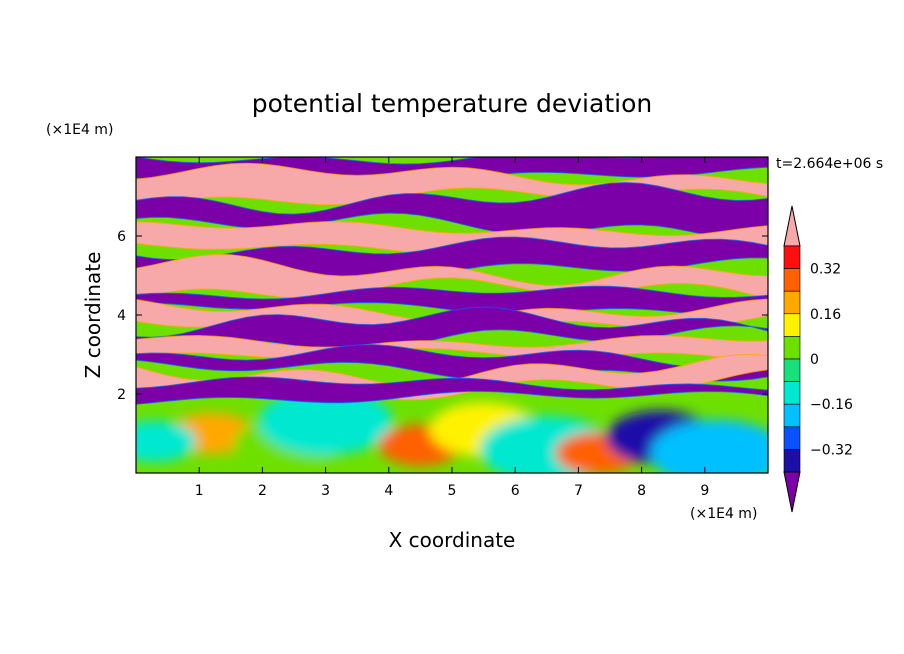  Describe the element at coordinates (452, 430) in the screenshot. I see `lower-turbulence` at that location.